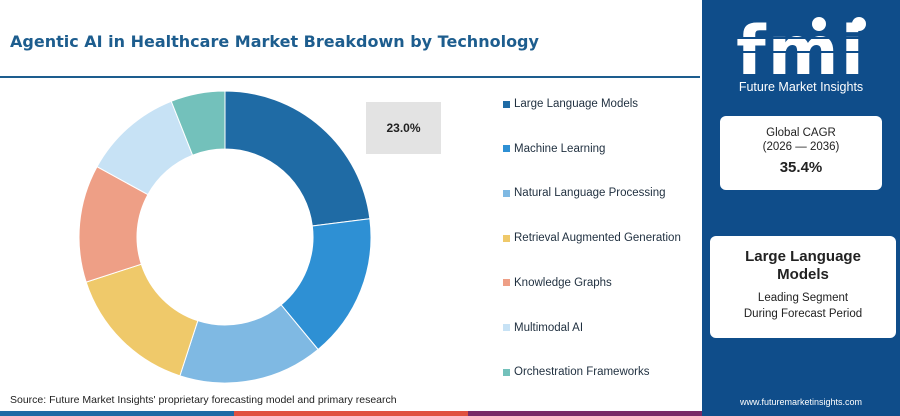 This screenshot has height=416, width=900. I want to click on legend-item: Multimodal AI, so click(543, 328).